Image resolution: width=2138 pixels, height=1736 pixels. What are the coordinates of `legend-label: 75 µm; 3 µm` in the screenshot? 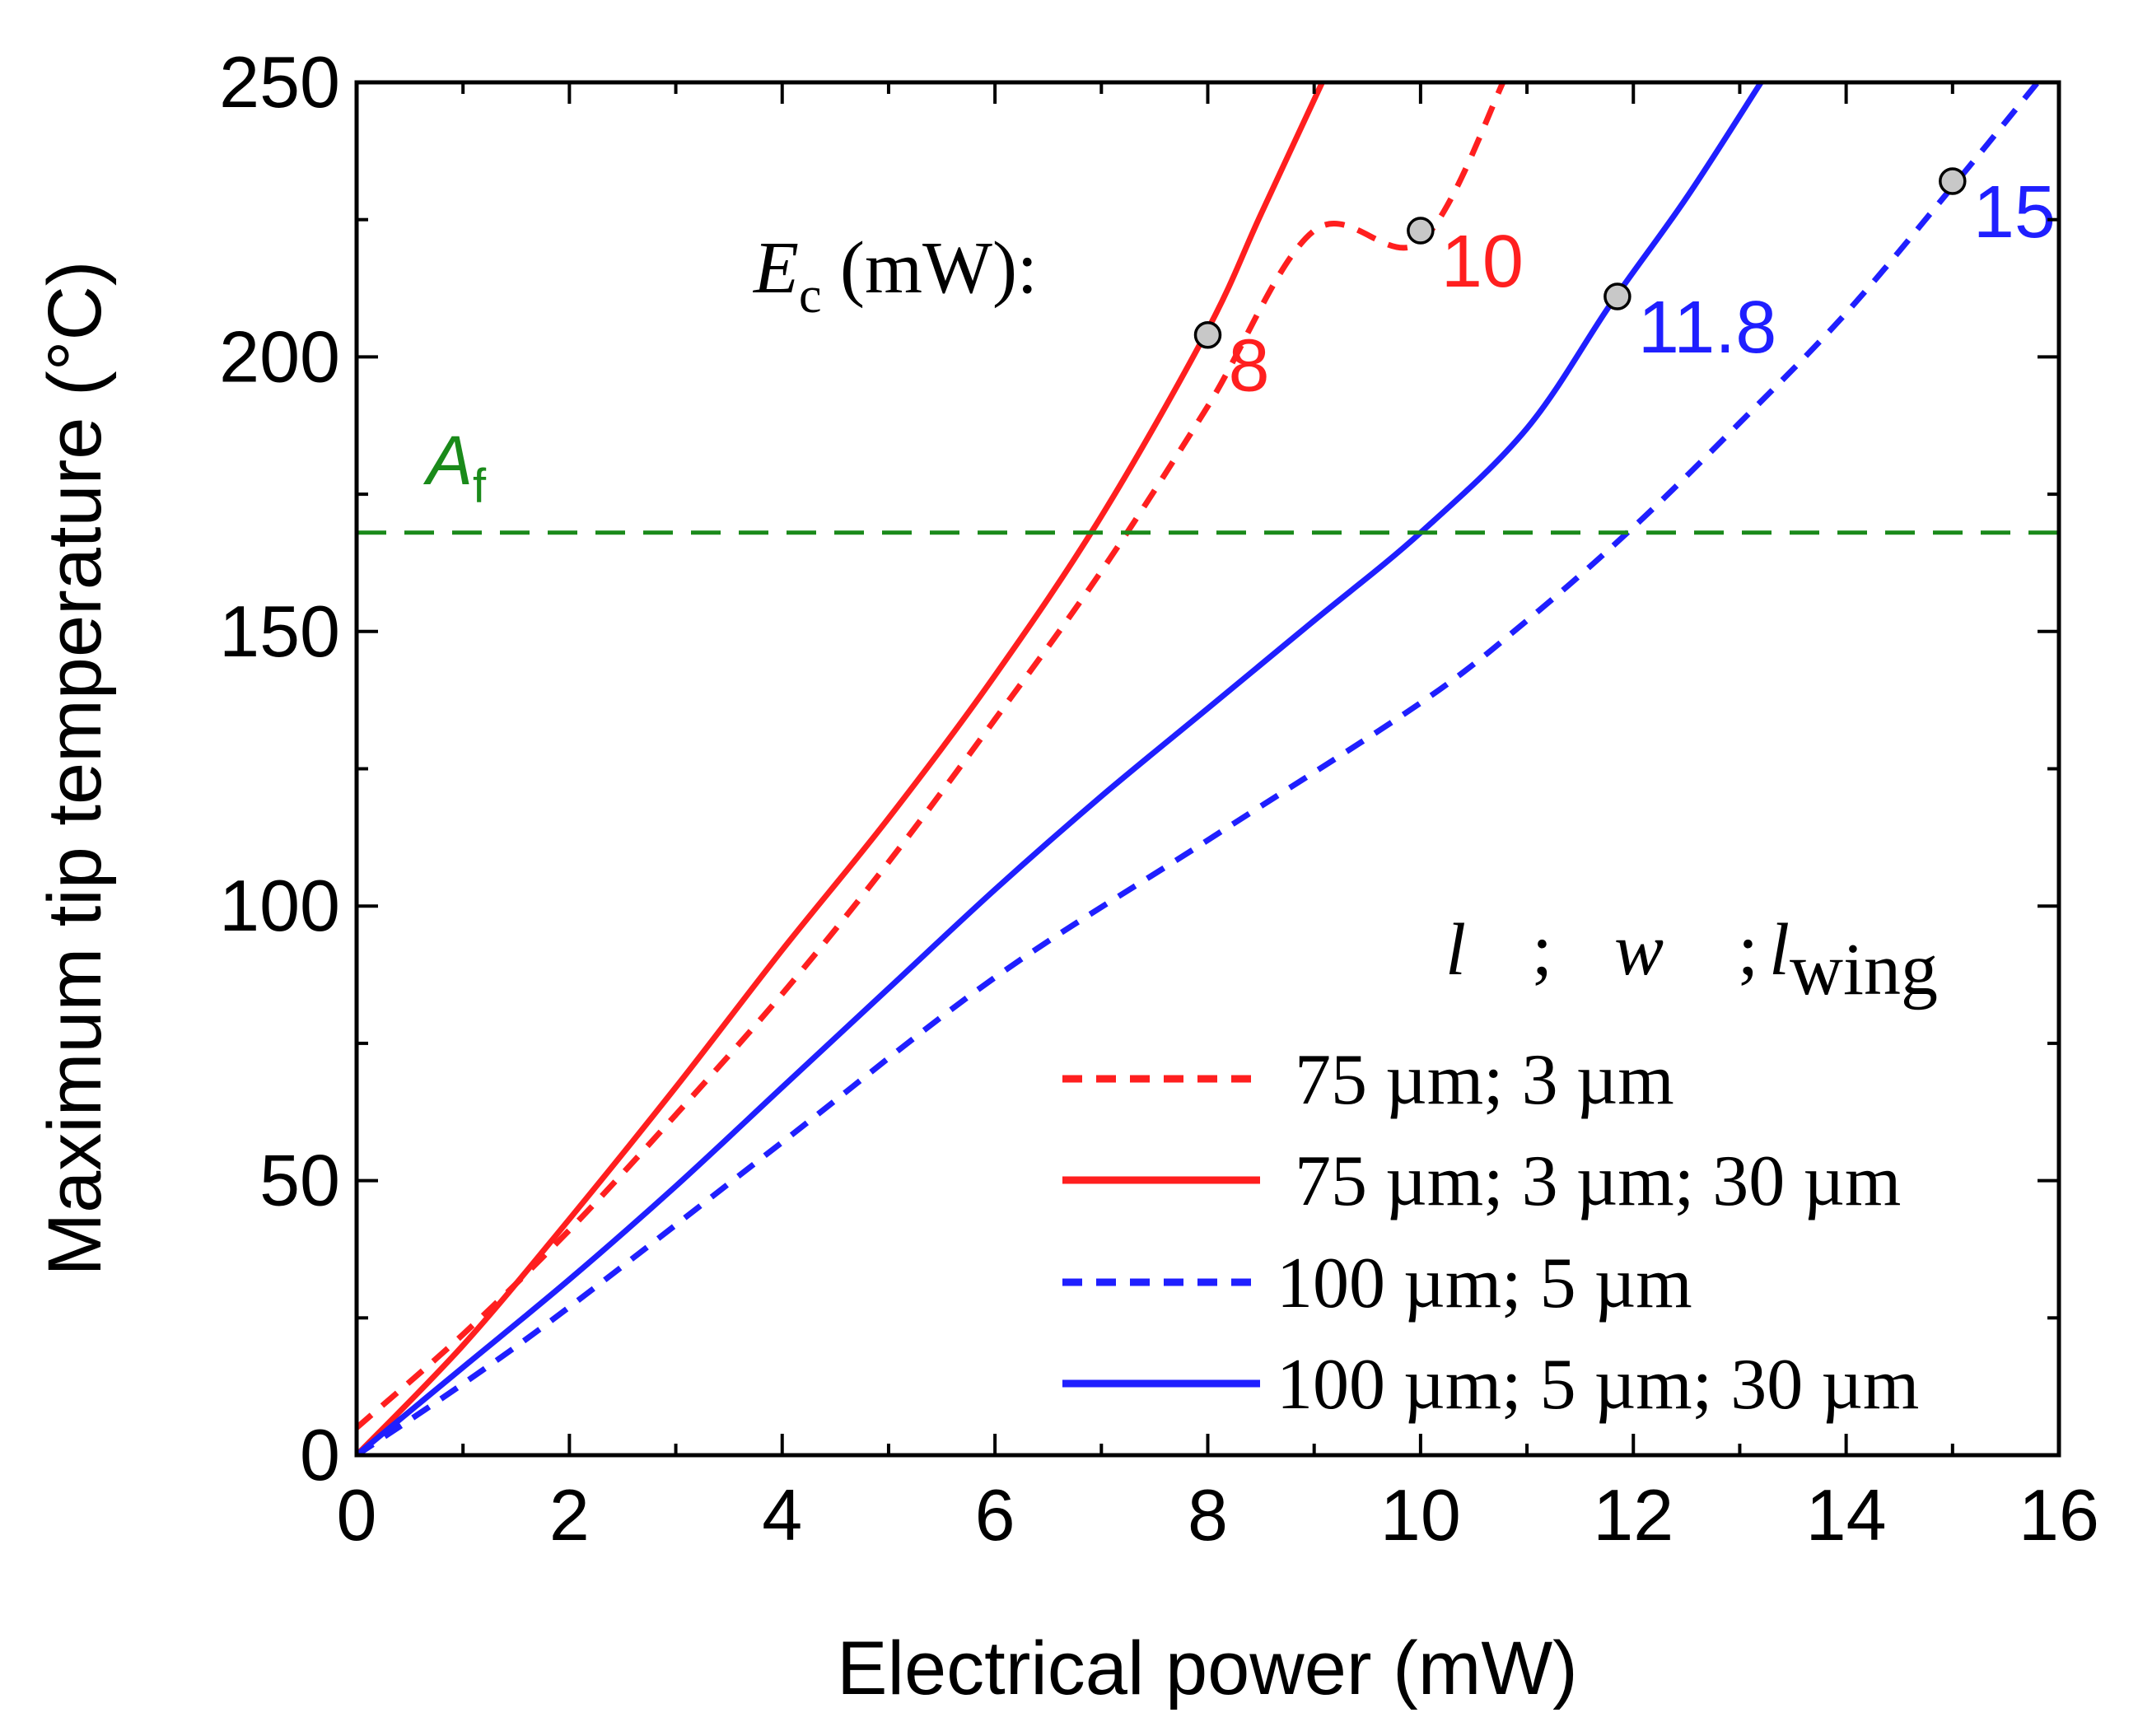 It's located at (1475, 1080).